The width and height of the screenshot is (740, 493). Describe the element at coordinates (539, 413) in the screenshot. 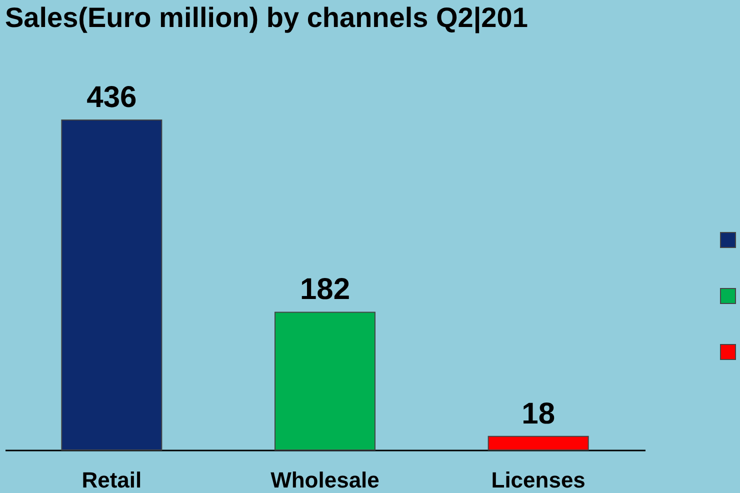

I see `data-label: 18` at that location.